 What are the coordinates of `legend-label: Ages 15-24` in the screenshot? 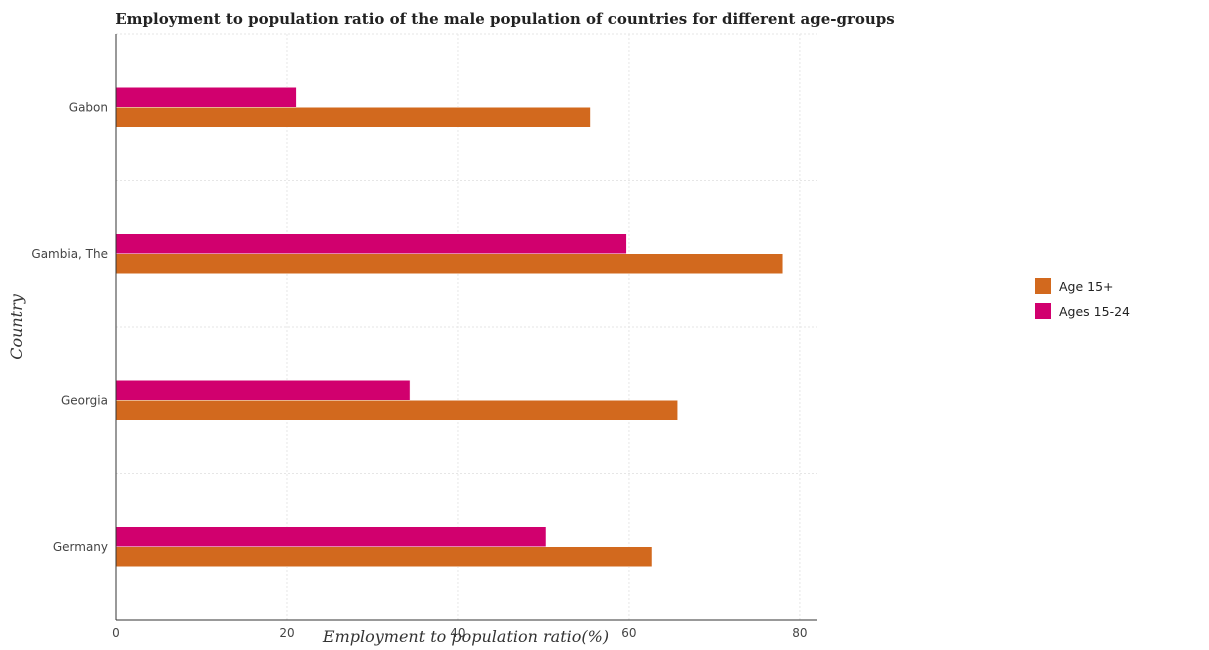 It's located at (1094, 311).